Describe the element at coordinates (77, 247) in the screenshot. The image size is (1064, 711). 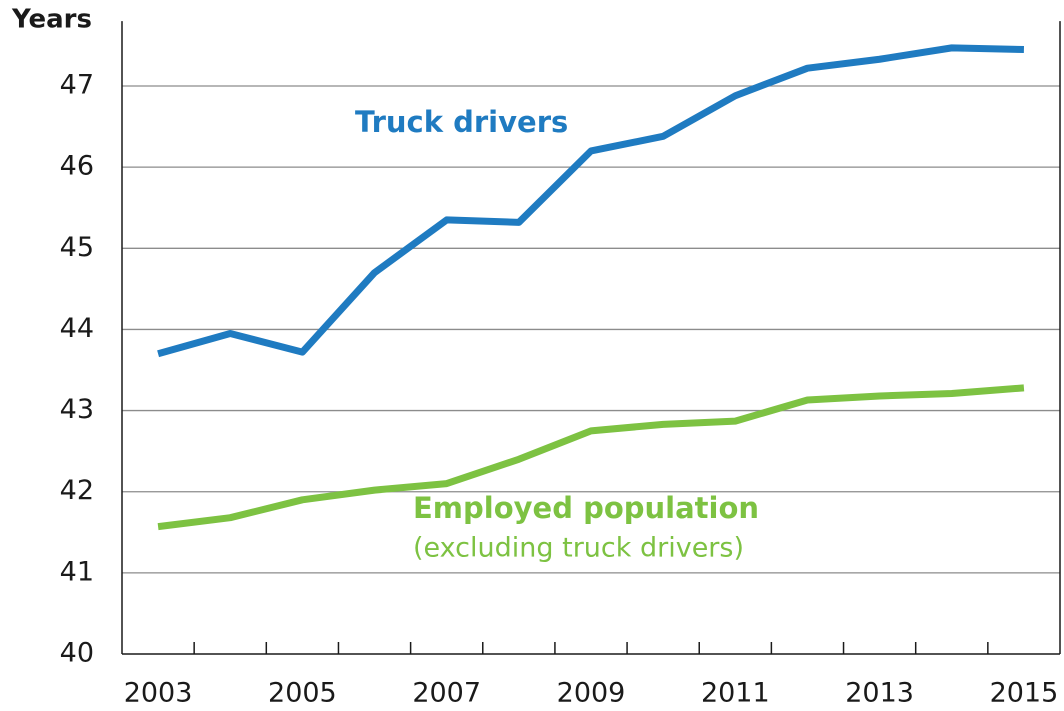
I see `y-tick-label: 45` at that location.